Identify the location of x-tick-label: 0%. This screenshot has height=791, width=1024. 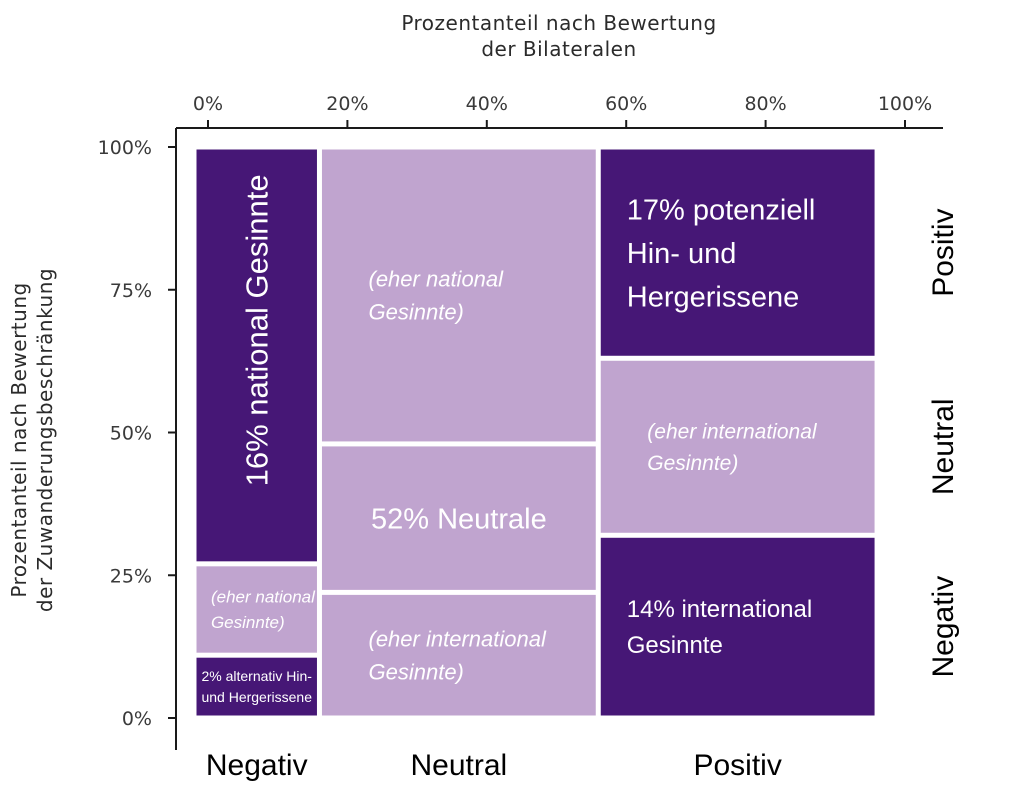
(208, 104).